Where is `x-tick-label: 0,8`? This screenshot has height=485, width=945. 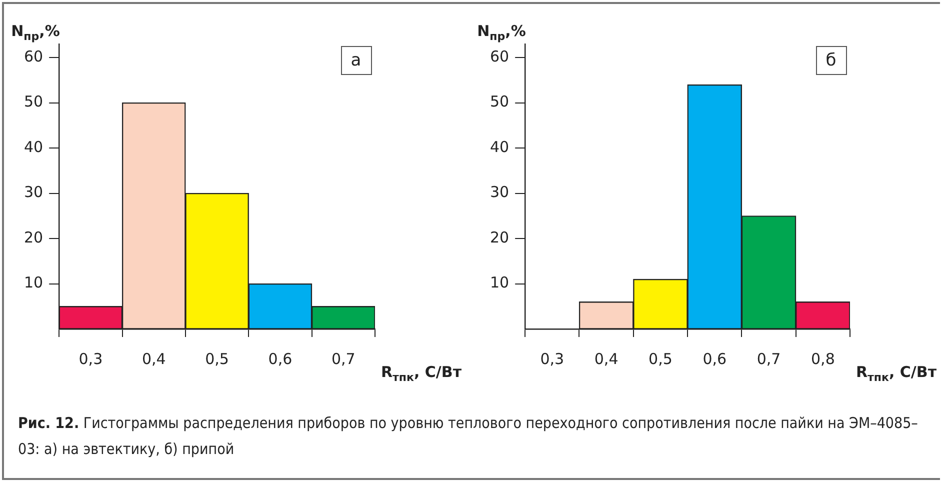
x-tick-label: 0,8 is located at coordinates (822, 359).